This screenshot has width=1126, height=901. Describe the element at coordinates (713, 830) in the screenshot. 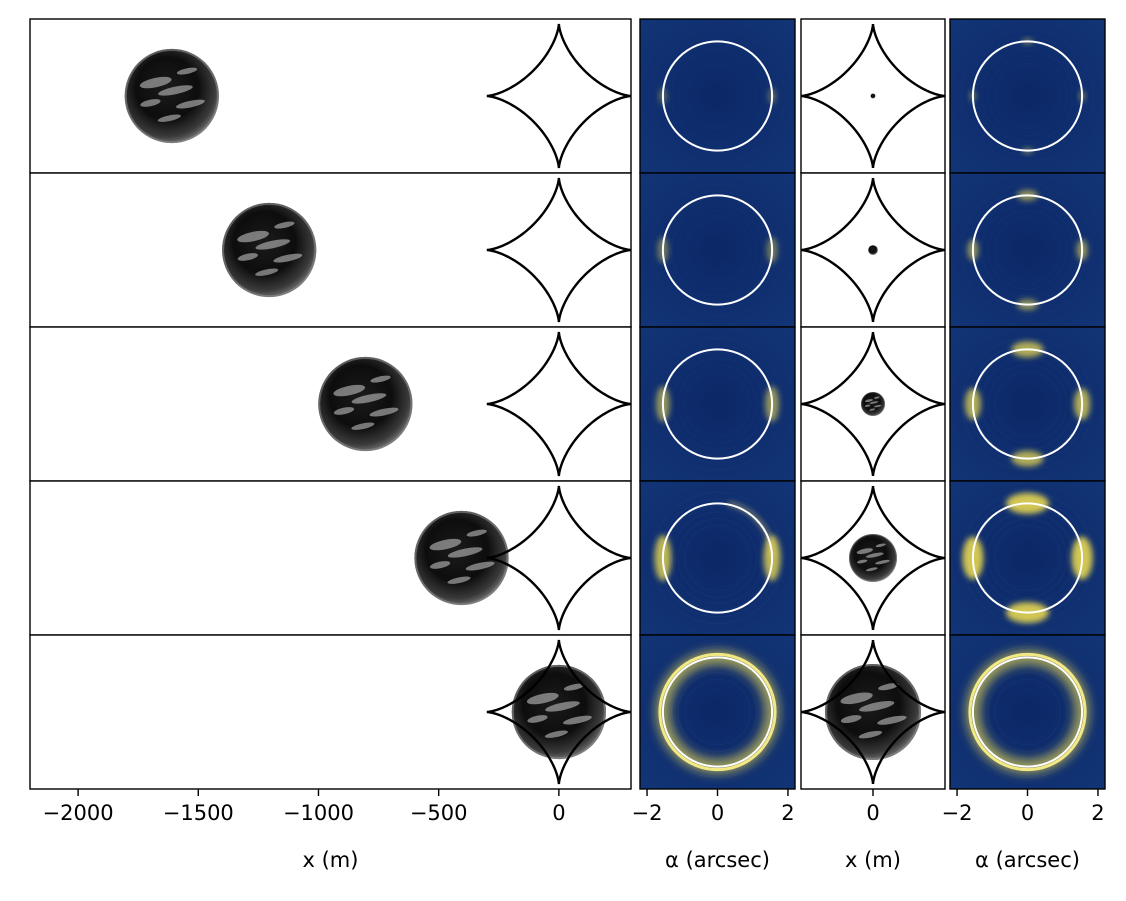

I see `x-axis-image-plane-a: −2 0 2 α (arcsec)` at that location.